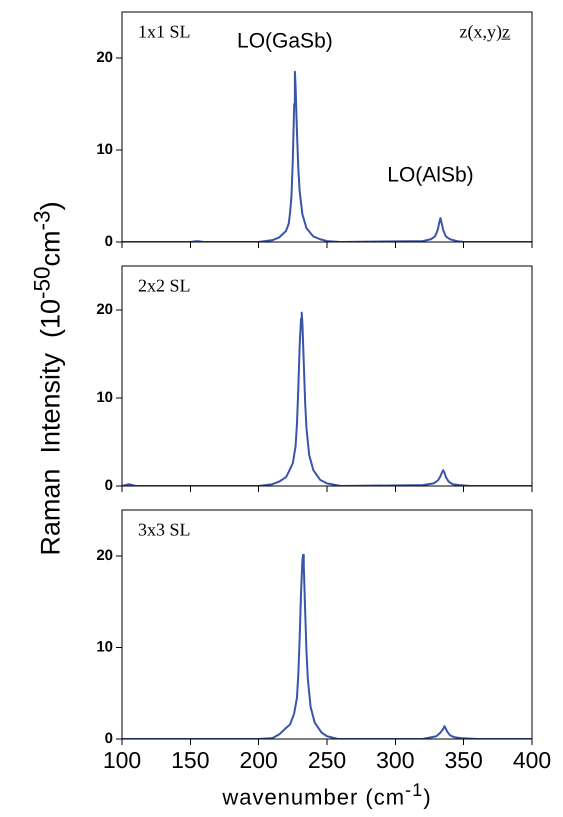 This screenshot has width=563, height=817. What do you see at coordinates (164, 530) in the screenshot?
I see `annotation: 3x3 SL` at bounding box center [164, 530].